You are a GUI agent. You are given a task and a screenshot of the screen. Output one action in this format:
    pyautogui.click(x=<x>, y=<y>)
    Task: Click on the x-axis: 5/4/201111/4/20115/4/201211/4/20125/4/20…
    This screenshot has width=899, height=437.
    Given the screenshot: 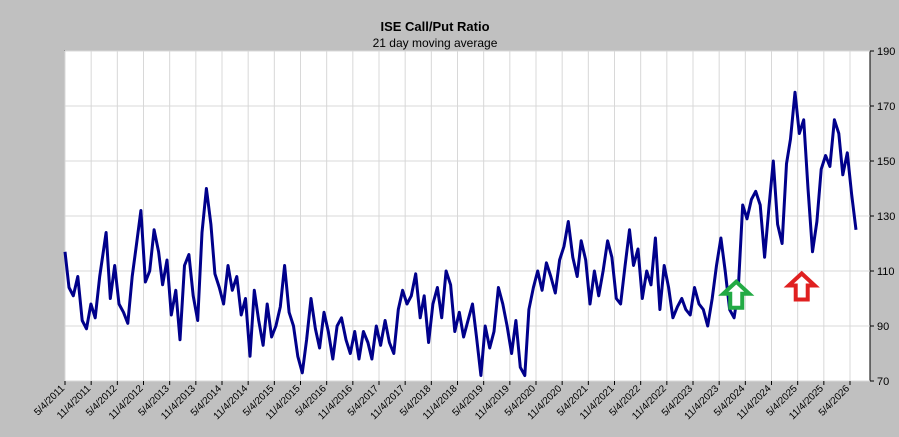 What is the action you would take?
    pyautogui.click(x=442, y=401)
    